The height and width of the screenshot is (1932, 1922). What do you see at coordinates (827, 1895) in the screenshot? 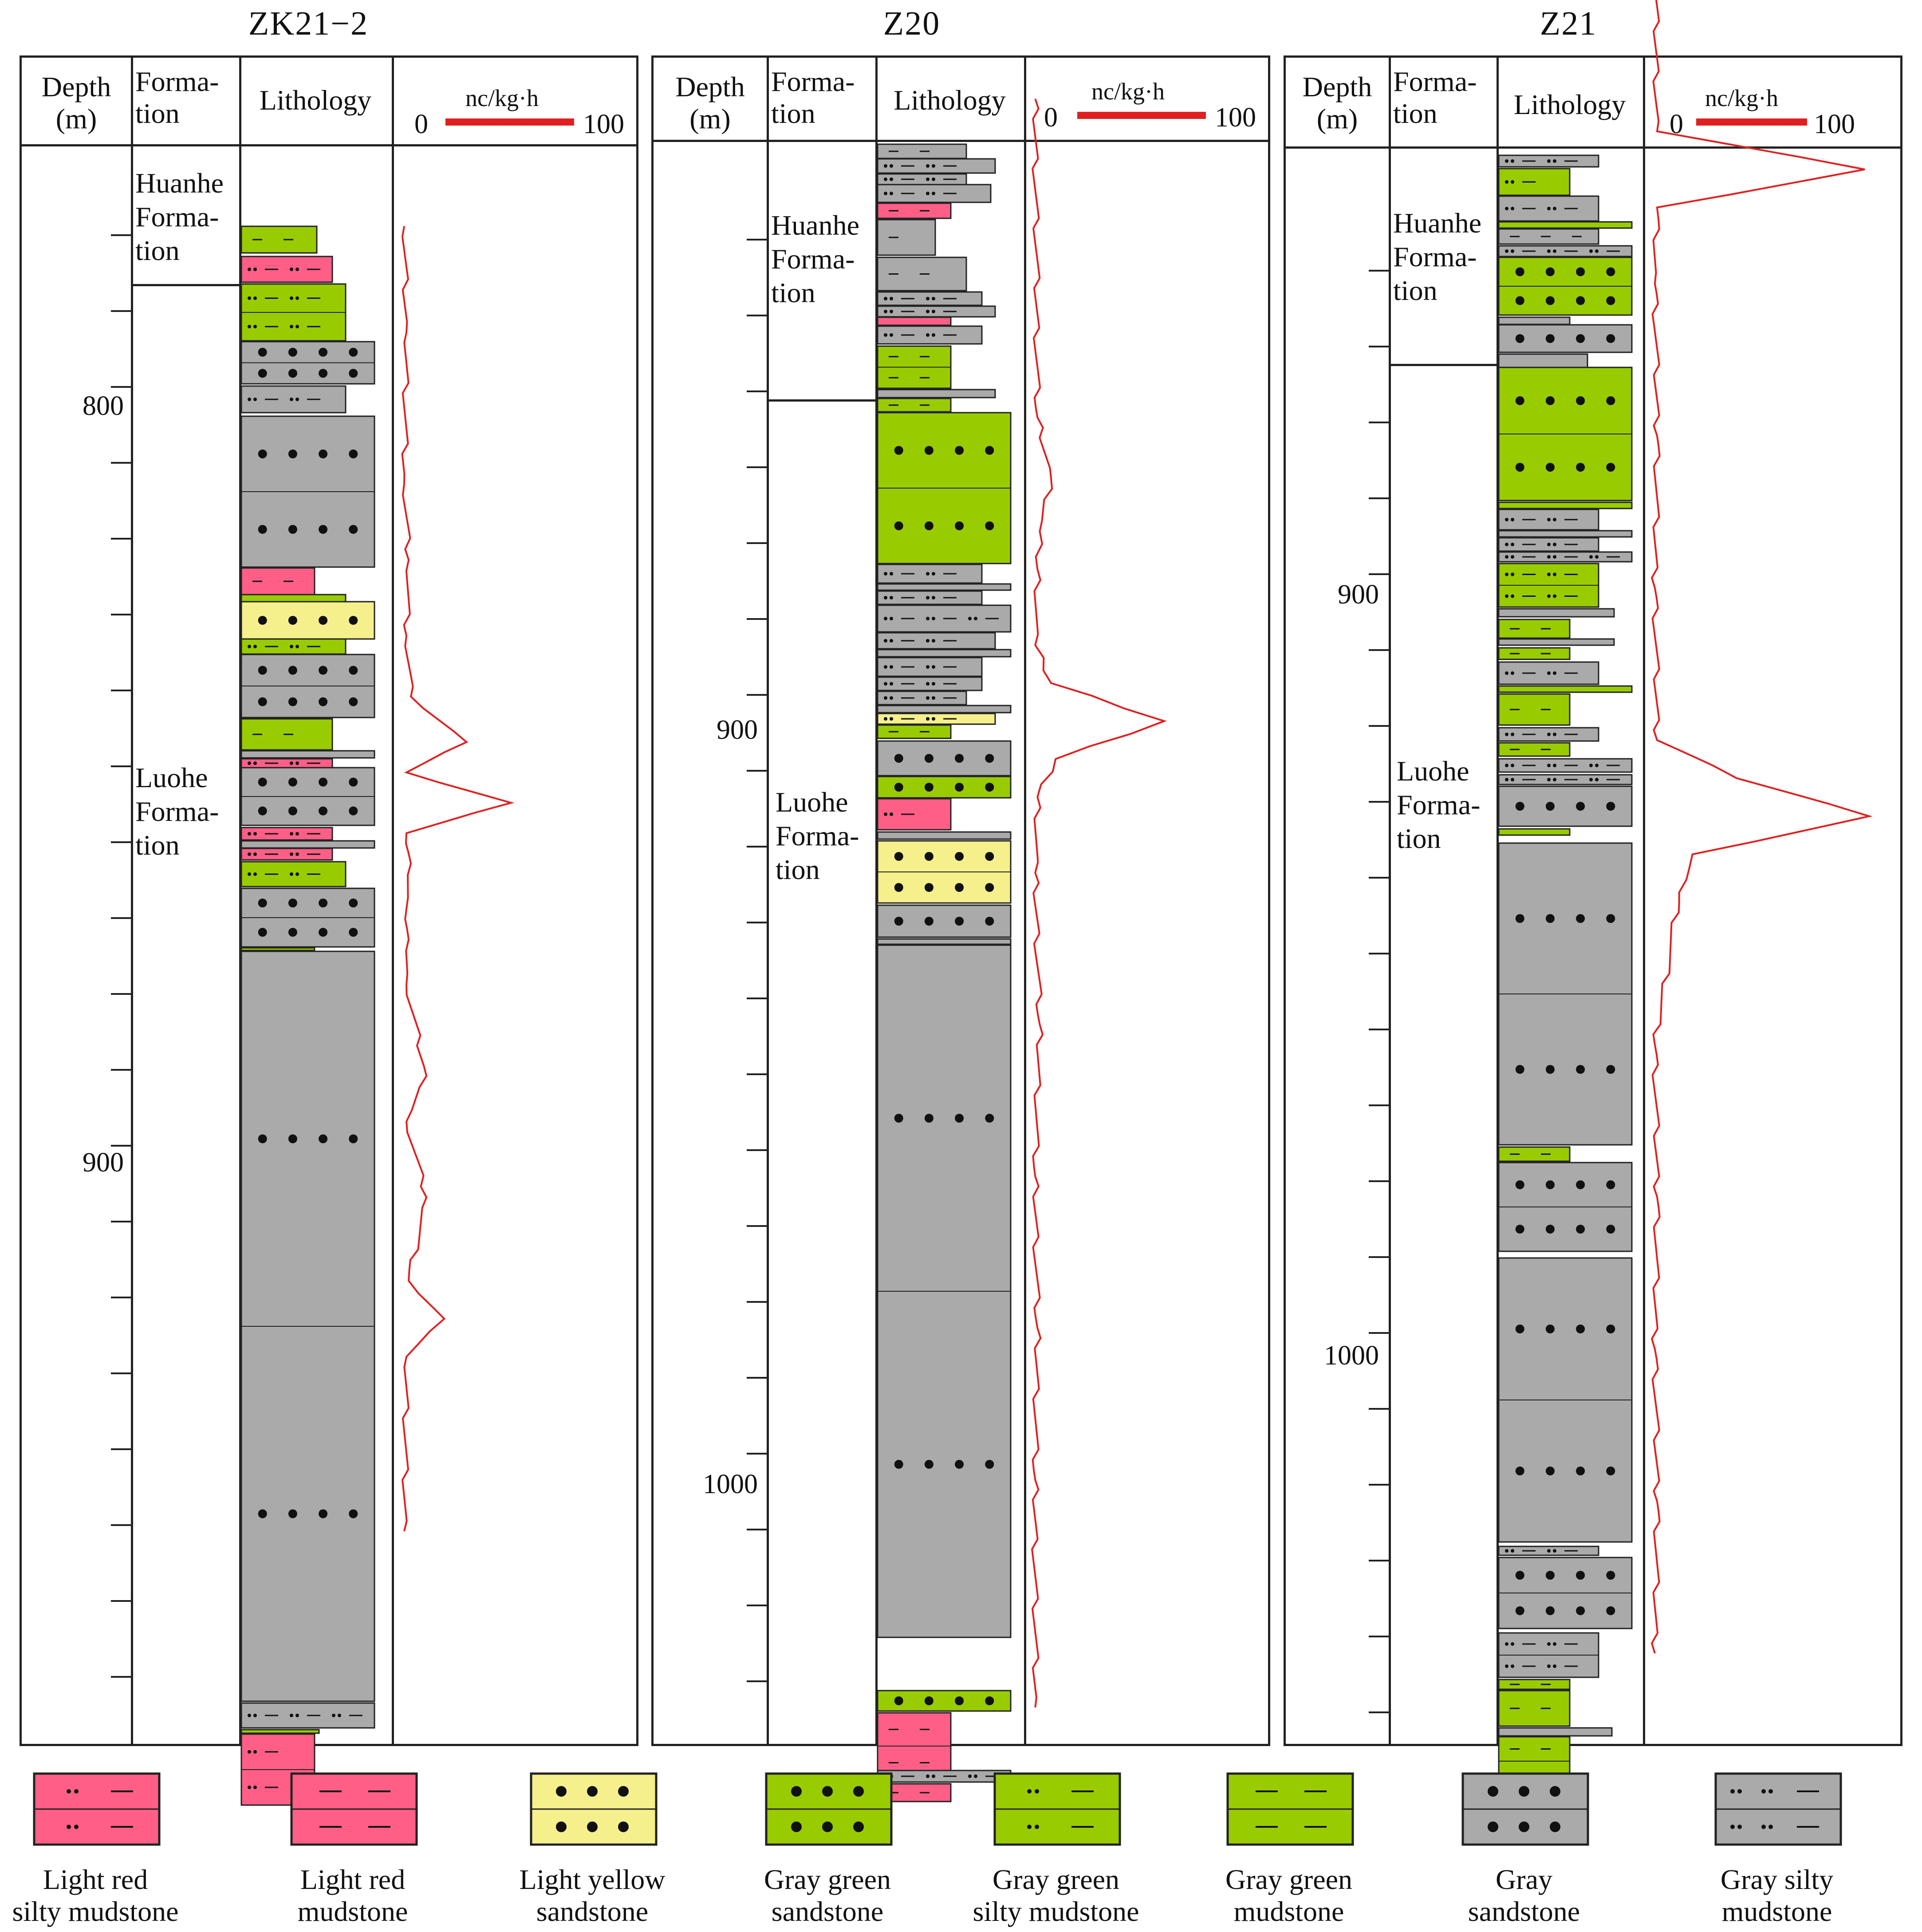
I see `legend-label: Gray green sandstone` at bounding box center [827, 1895].